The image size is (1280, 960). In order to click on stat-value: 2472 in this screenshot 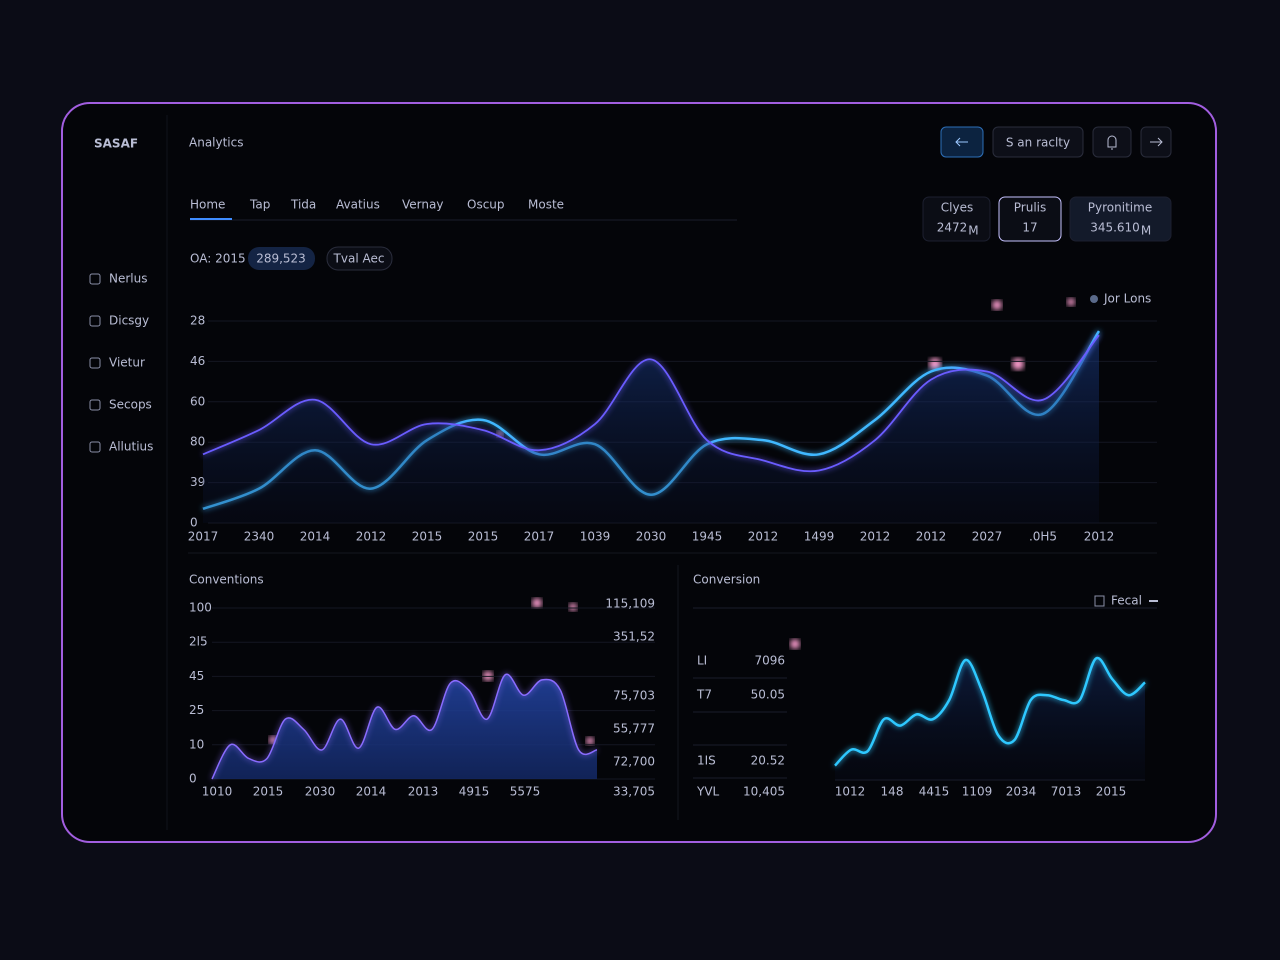, I will do `click(952, 228)`.